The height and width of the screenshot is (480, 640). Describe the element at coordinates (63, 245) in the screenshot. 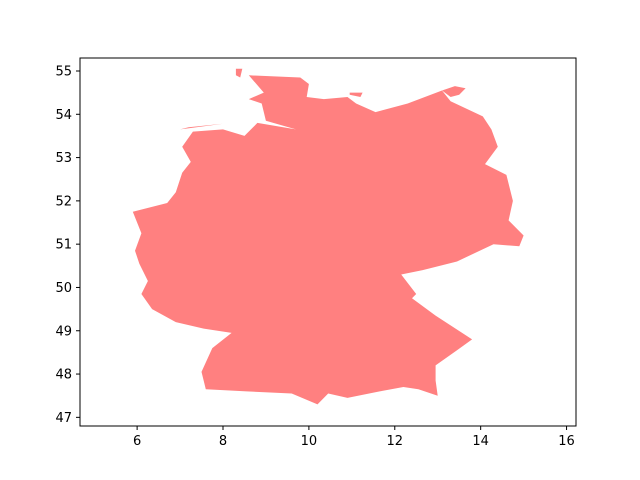

I see `y-tick-label: 51` at that location.